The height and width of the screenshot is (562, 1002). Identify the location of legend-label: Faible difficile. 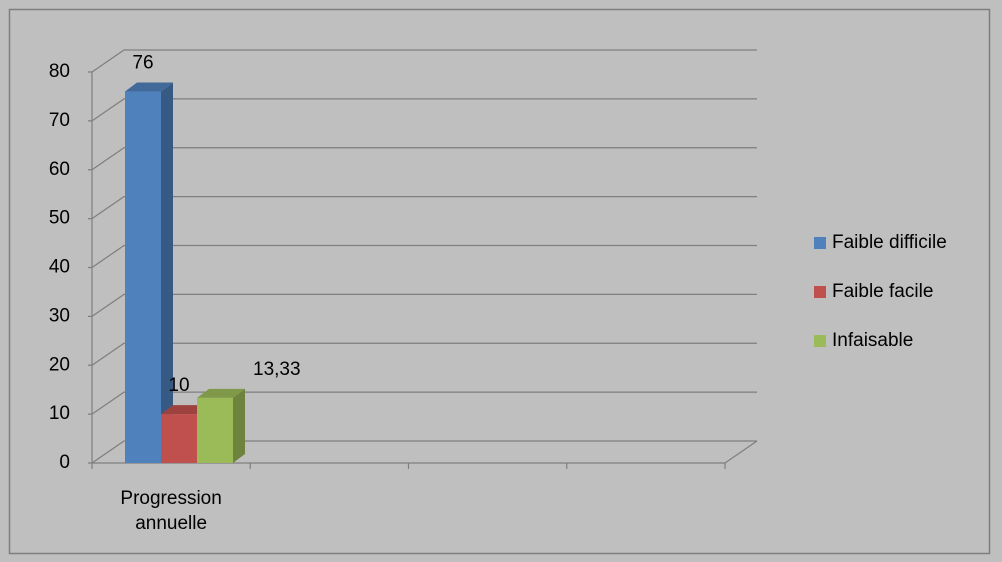
(889, 242).